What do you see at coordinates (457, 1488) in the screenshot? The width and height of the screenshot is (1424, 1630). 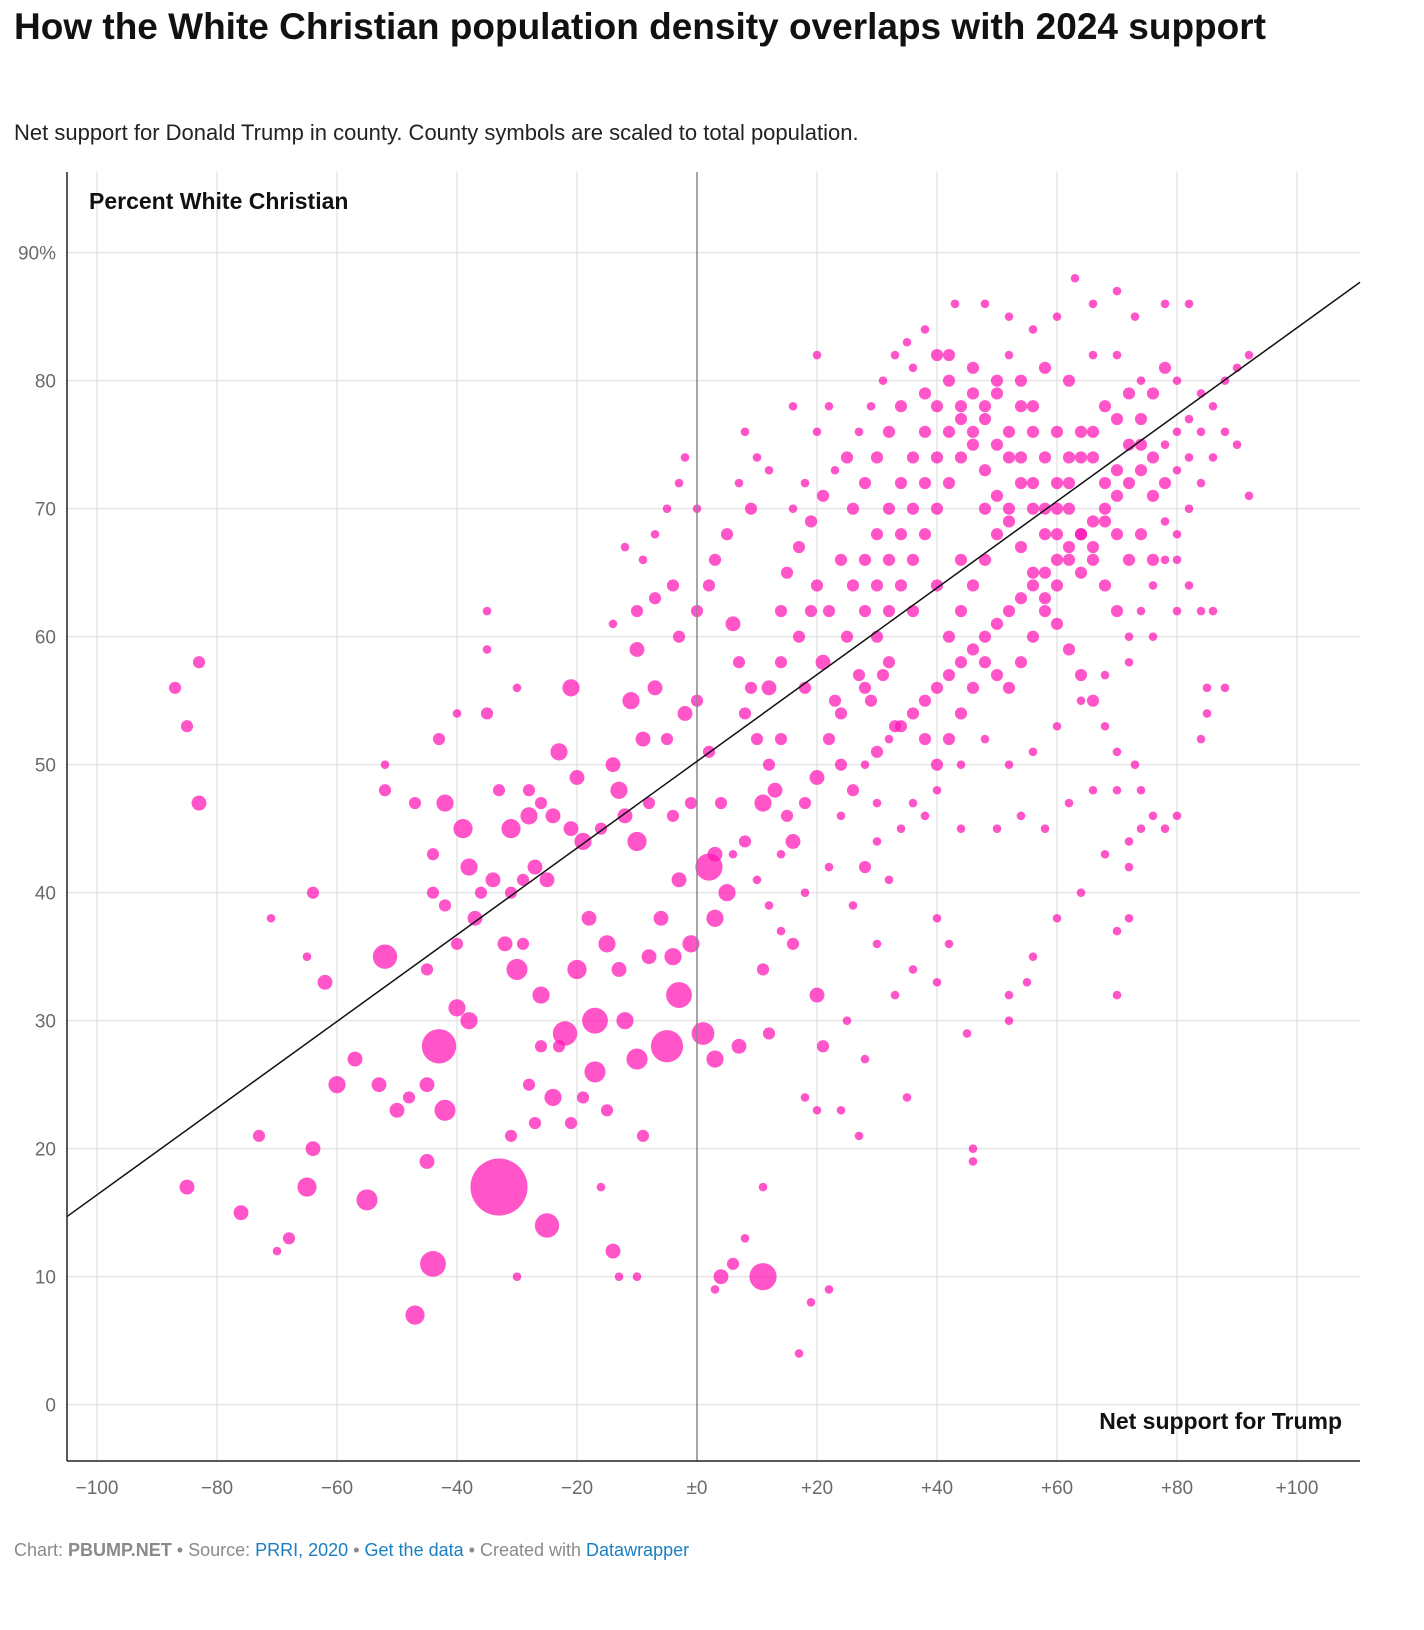 I see `x-tick-label: −40` at bounding box center [457, 1488].